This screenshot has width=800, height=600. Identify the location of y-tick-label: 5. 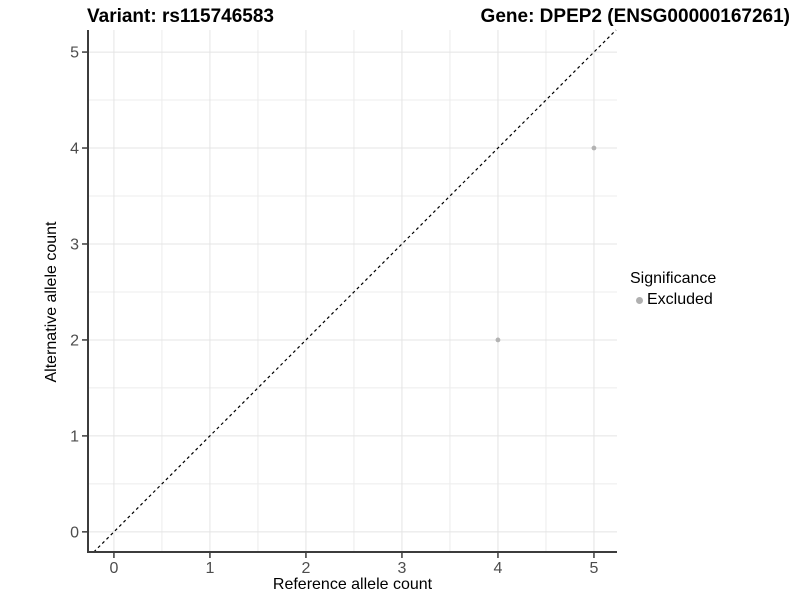
(74, 53).